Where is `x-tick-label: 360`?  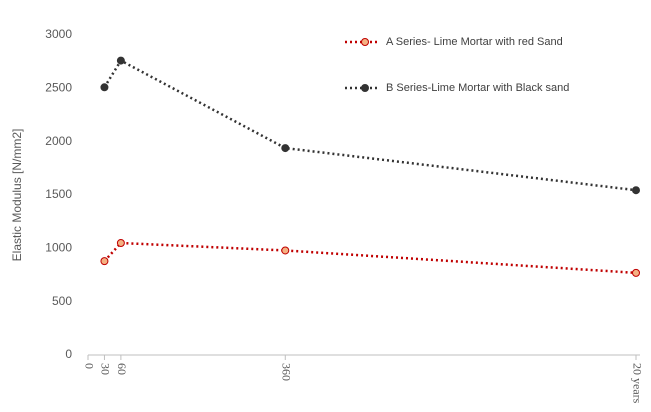
x-tick-label: 360 is located at coordinates (287, 372).